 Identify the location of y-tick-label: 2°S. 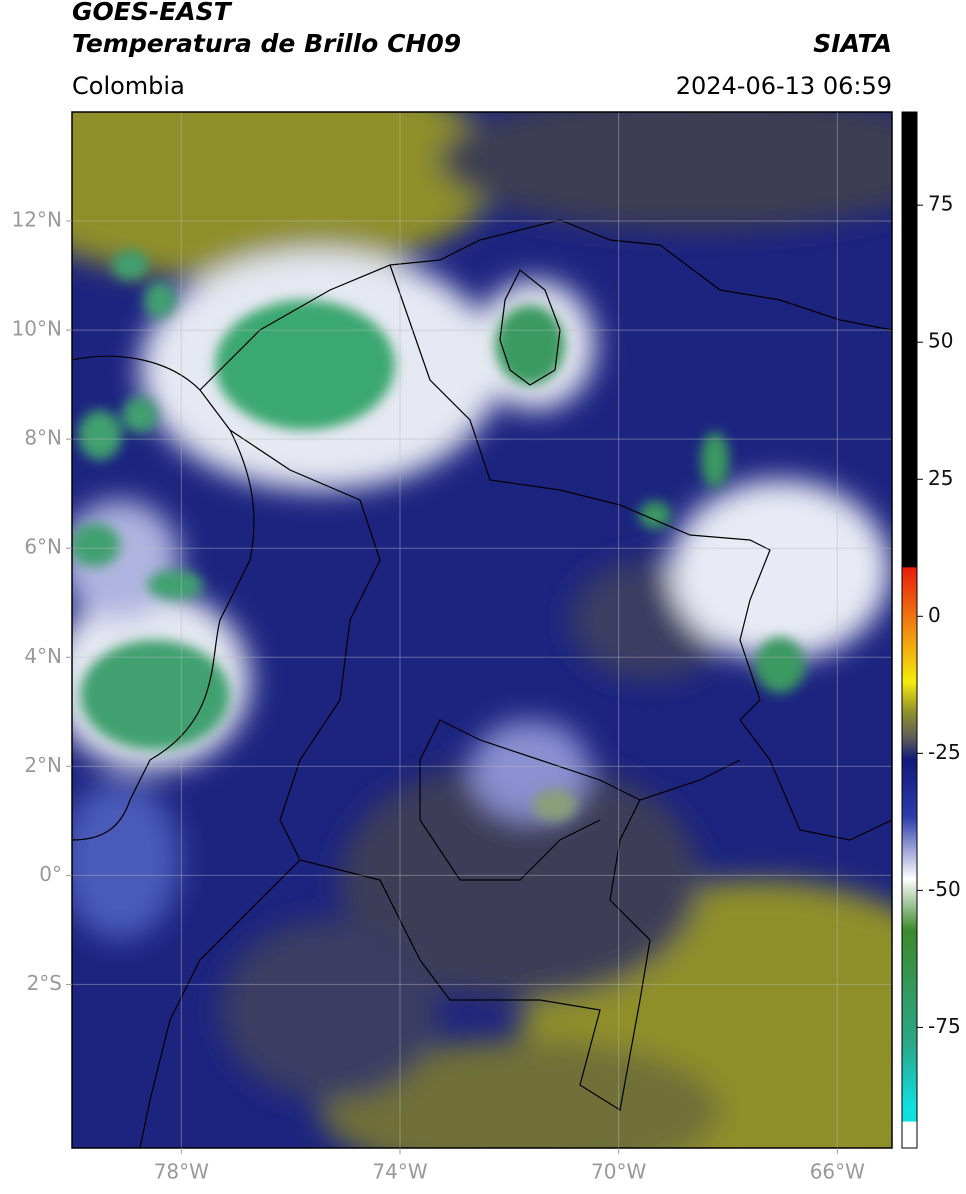
(44, 983).